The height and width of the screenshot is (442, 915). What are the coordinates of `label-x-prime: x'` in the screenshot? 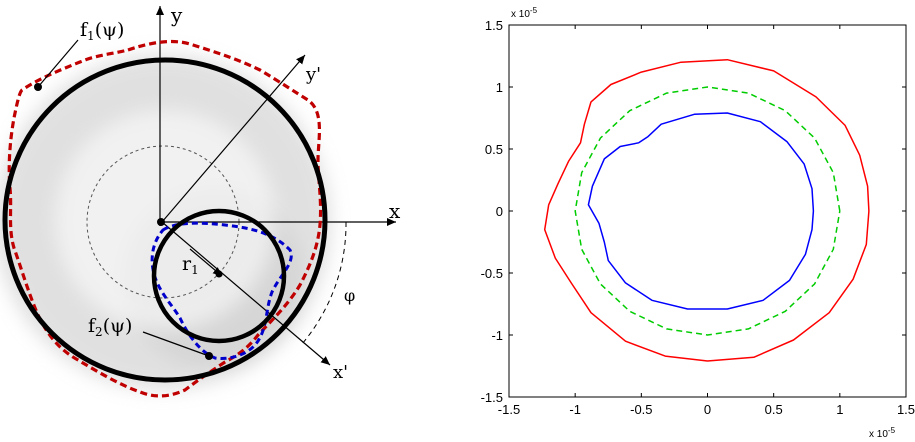 It's located at (340, 372).